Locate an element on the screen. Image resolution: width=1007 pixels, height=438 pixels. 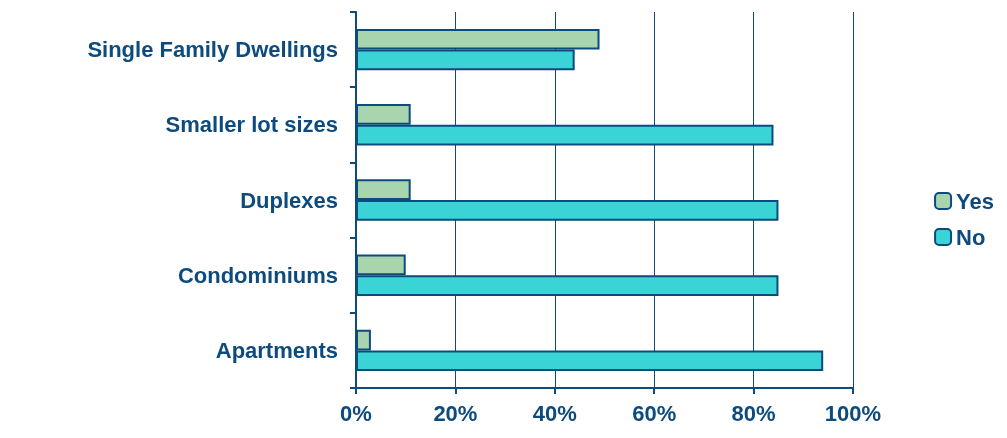
x-tick-label: 20% is located at coordinates (455, 413).